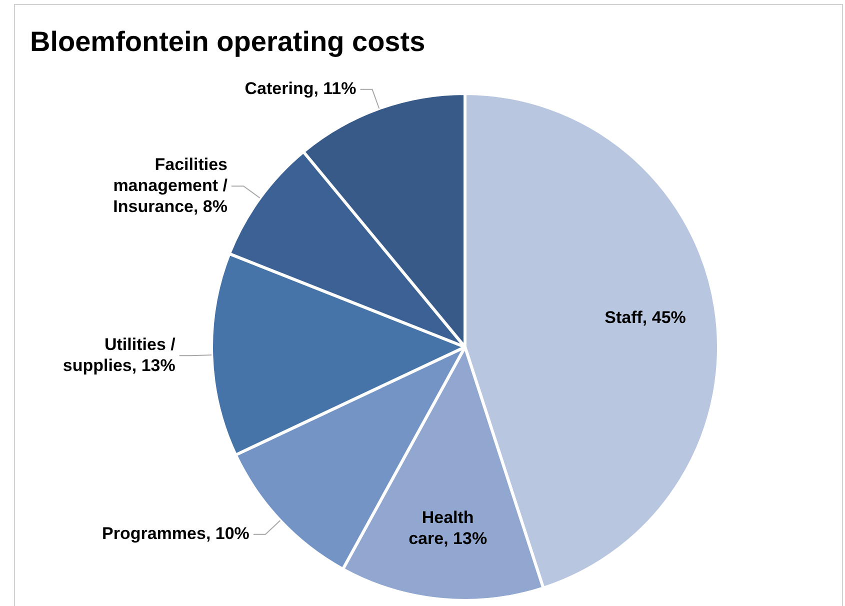  What do you see at coordinates (448, 528) in the screenshot?
I see `slice-label: Health care, 13%` at bounding box center [448, 528].